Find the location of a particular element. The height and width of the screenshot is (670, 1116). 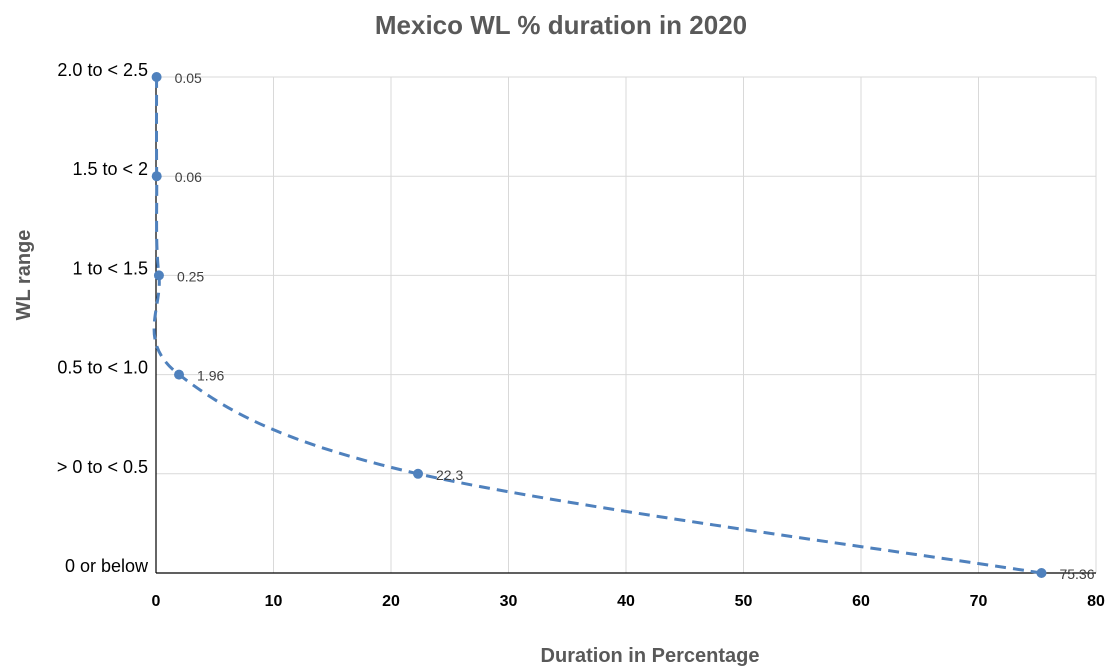

data-label: 0.25 is located at coordinates (190, 276).